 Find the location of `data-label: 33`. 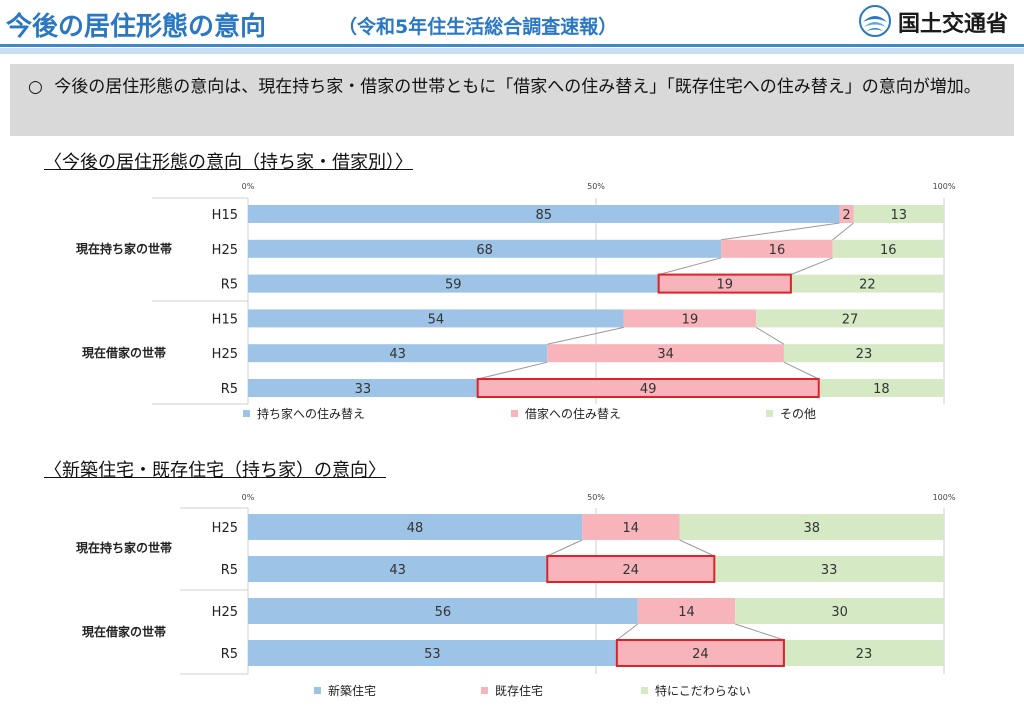

data-label: 33 is located at coordinates (829, 570).